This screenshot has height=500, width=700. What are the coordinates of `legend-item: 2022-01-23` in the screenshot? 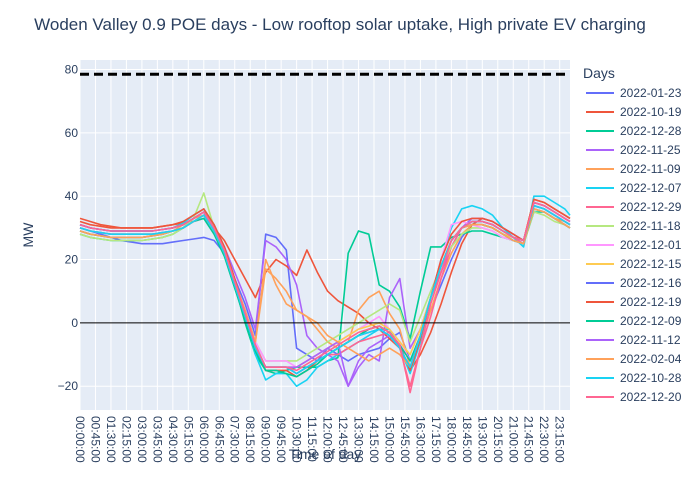 It's located at (634, 93).